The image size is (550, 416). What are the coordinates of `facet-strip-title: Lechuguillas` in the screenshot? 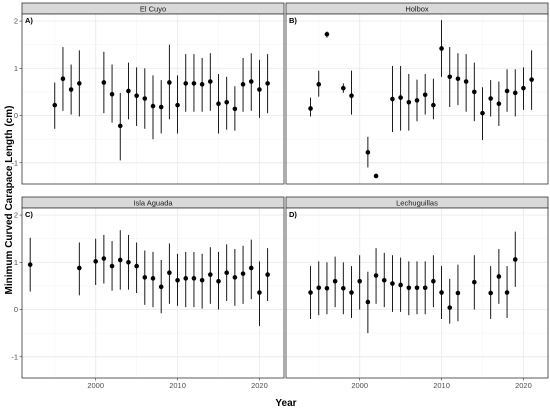 It's located at (417, 202).